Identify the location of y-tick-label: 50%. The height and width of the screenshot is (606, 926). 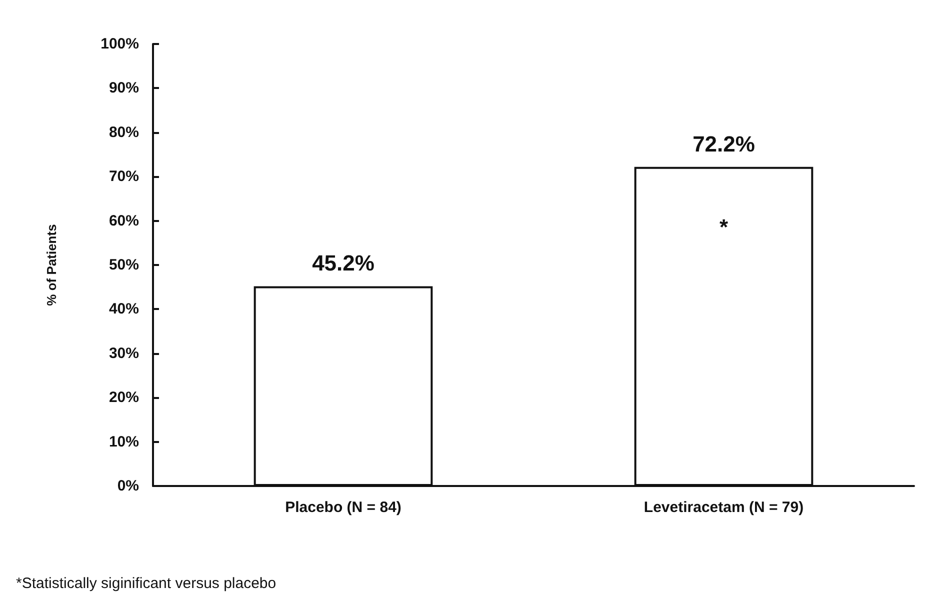
(123, 265).